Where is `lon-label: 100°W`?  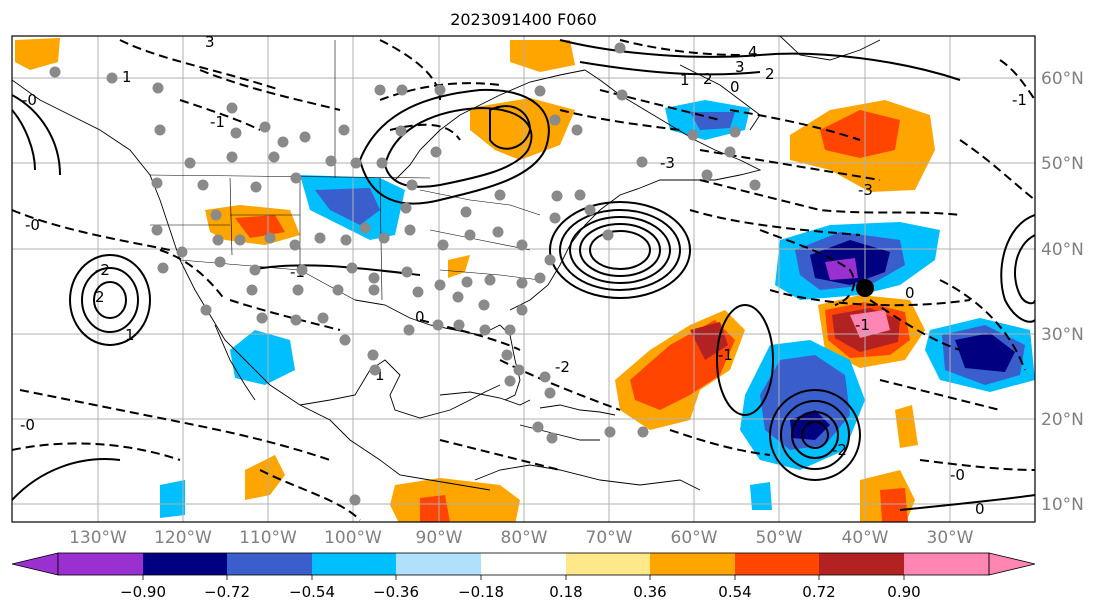 lon-label: 100°W is located at coordinates (353, 538).